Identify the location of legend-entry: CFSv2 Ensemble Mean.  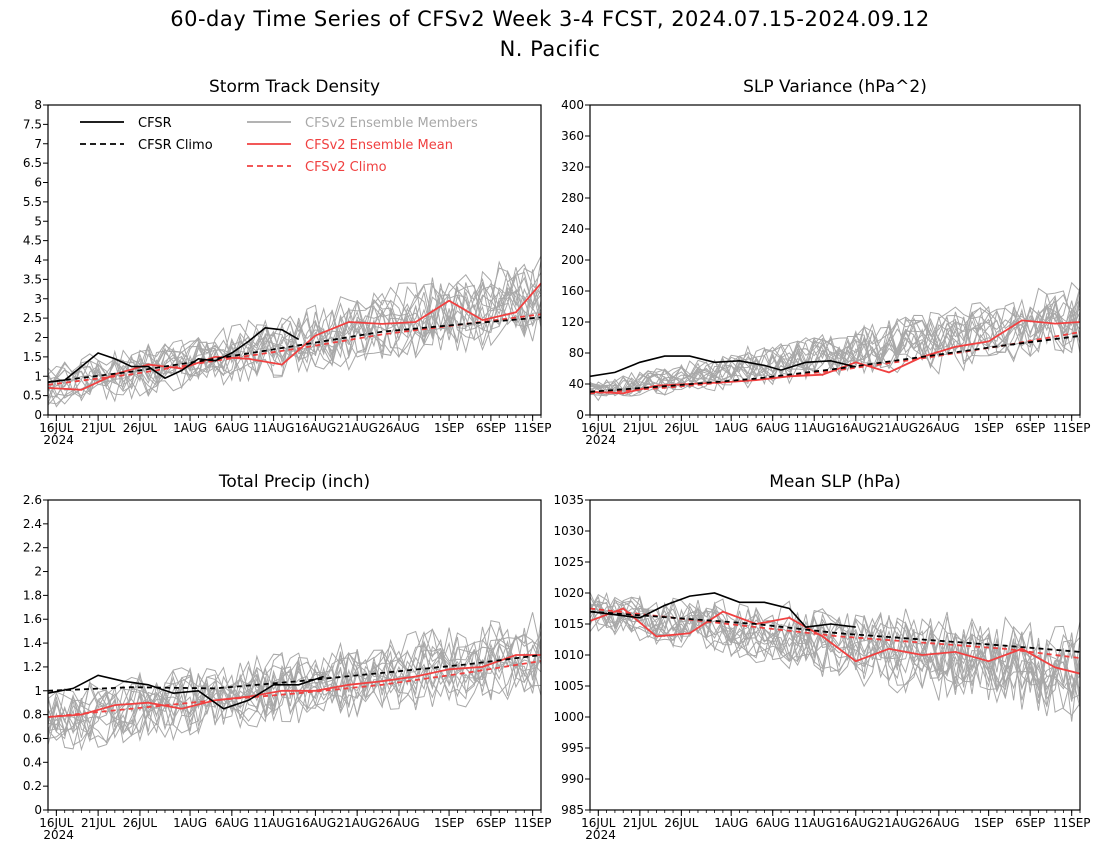
(350, 145).